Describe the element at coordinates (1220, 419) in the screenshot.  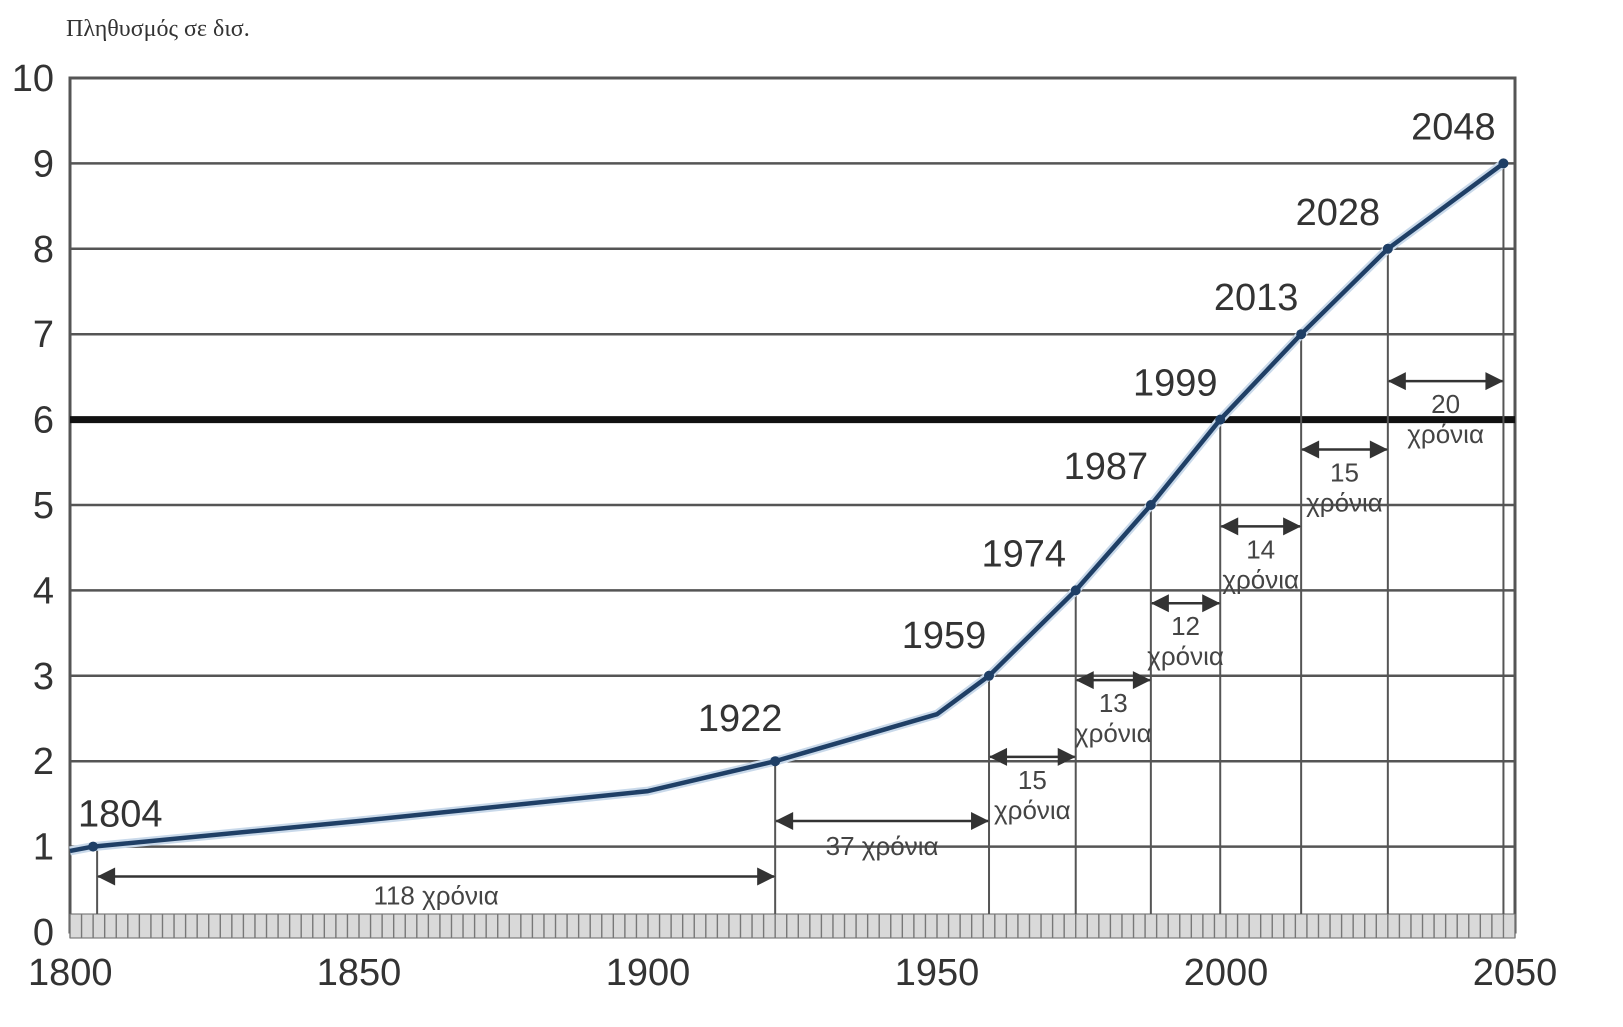
I see `milestone-point-1999` at that location.